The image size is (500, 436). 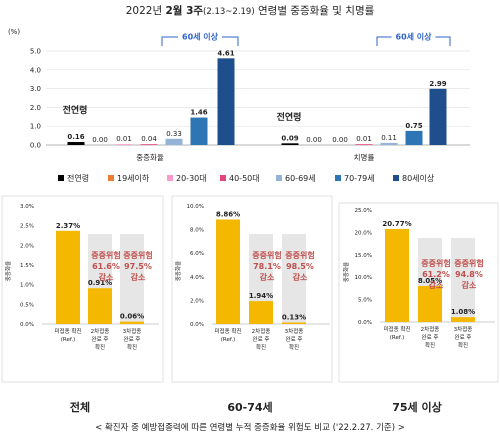 I want to click on y-tick-label: 5.0, so click(x=35, y=52).